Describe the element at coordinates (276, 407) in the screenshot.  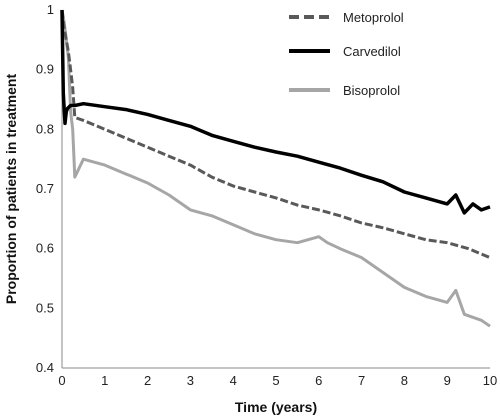
I see `x-axis-title: Time (years)` at that location.